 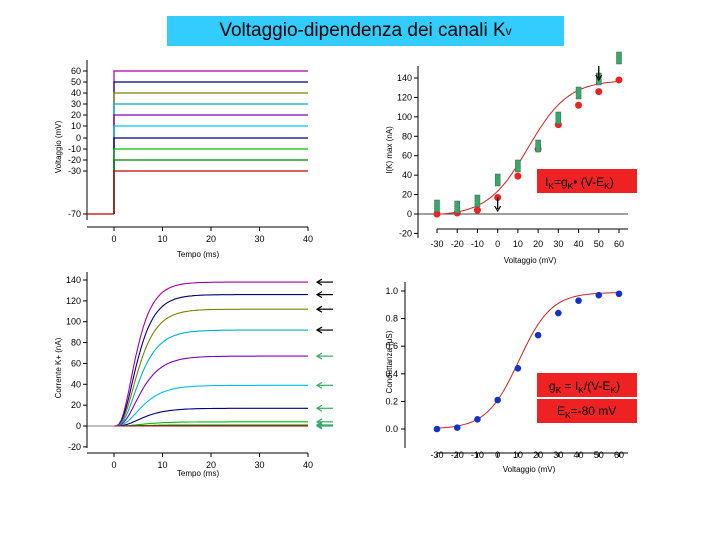 I want to click on conductance-x-tick-label: 40, so click(x=579, y=455).